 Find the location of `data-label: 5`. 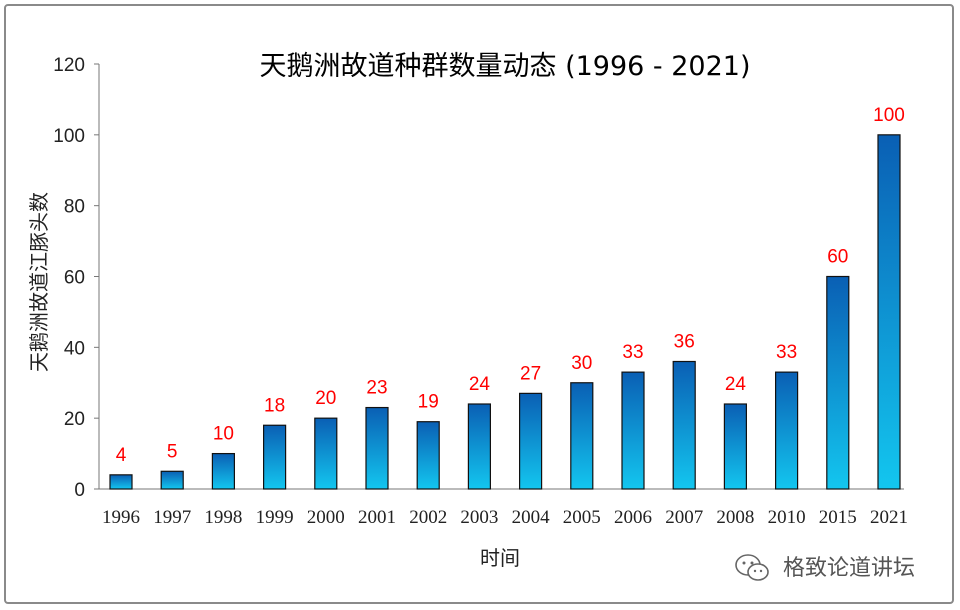

data-label: 5 is located at coordinates (172, 451).